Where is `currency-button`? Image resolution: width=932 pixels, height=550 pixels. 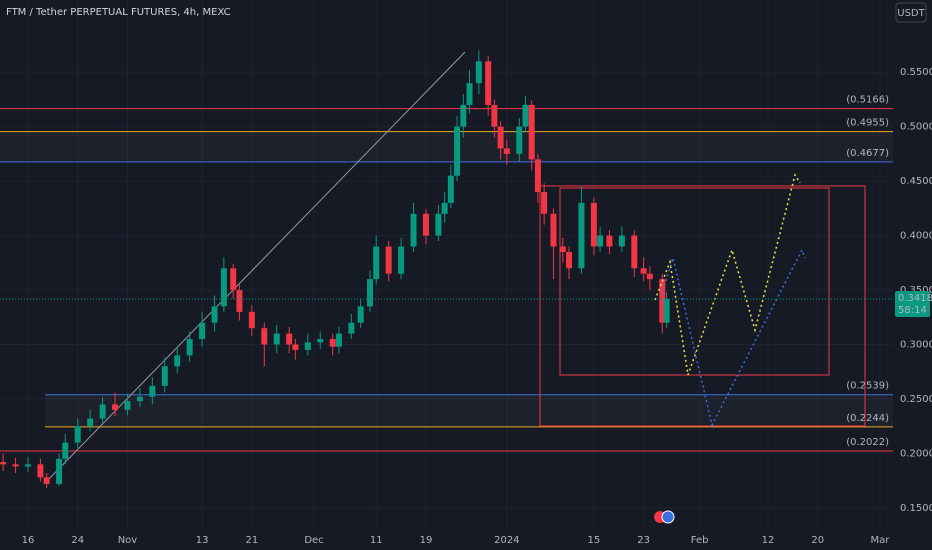
currency-button is located at coordinates (911, 12).